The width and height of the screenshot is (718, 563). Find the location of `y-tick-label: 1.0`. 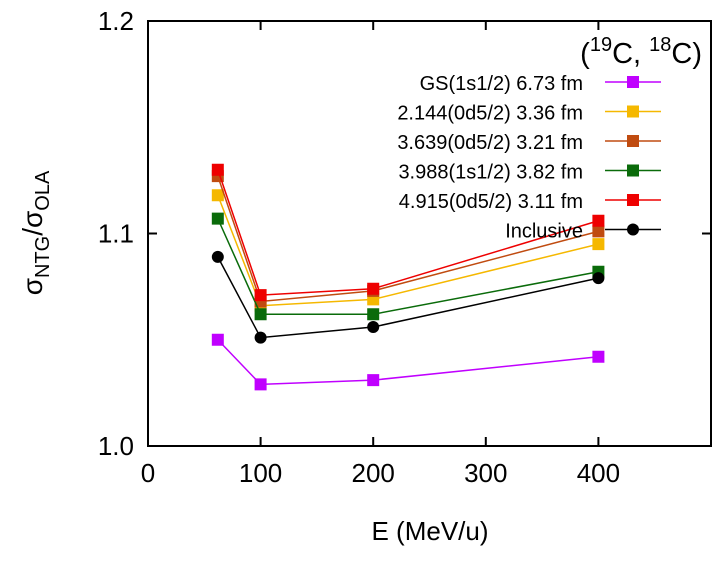

y-tick-label: 1.0 is located at coordinates (116, 446).